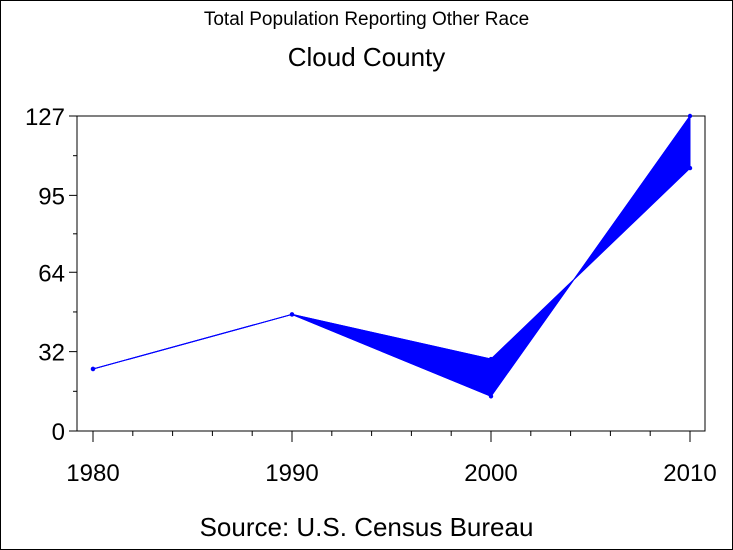 The height and width of the screenshot is (550, 733). I want to click on chart-source: Source: U.S. Census Bureau, so click(366, 527).